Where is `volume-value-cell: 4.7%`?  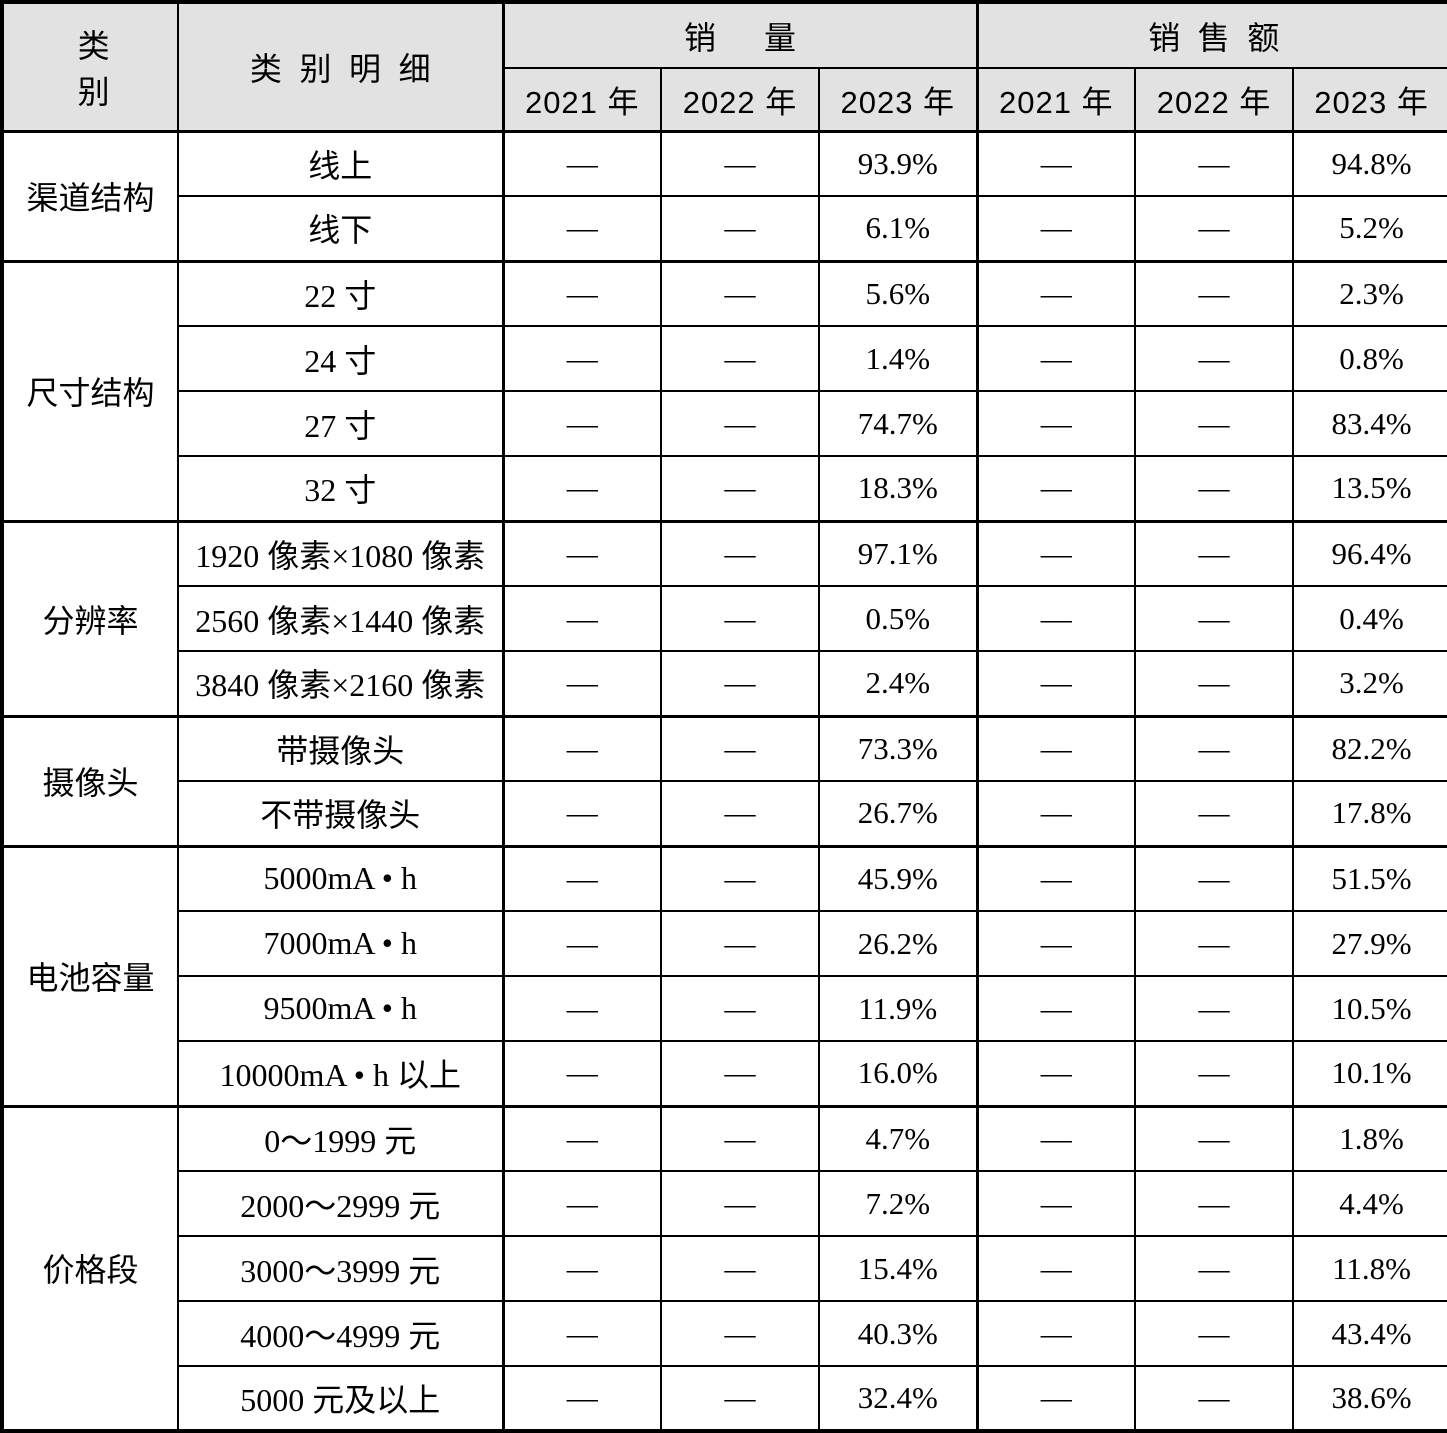 volume-value-cell: 4.7% is located at coordinates (898, 1138).